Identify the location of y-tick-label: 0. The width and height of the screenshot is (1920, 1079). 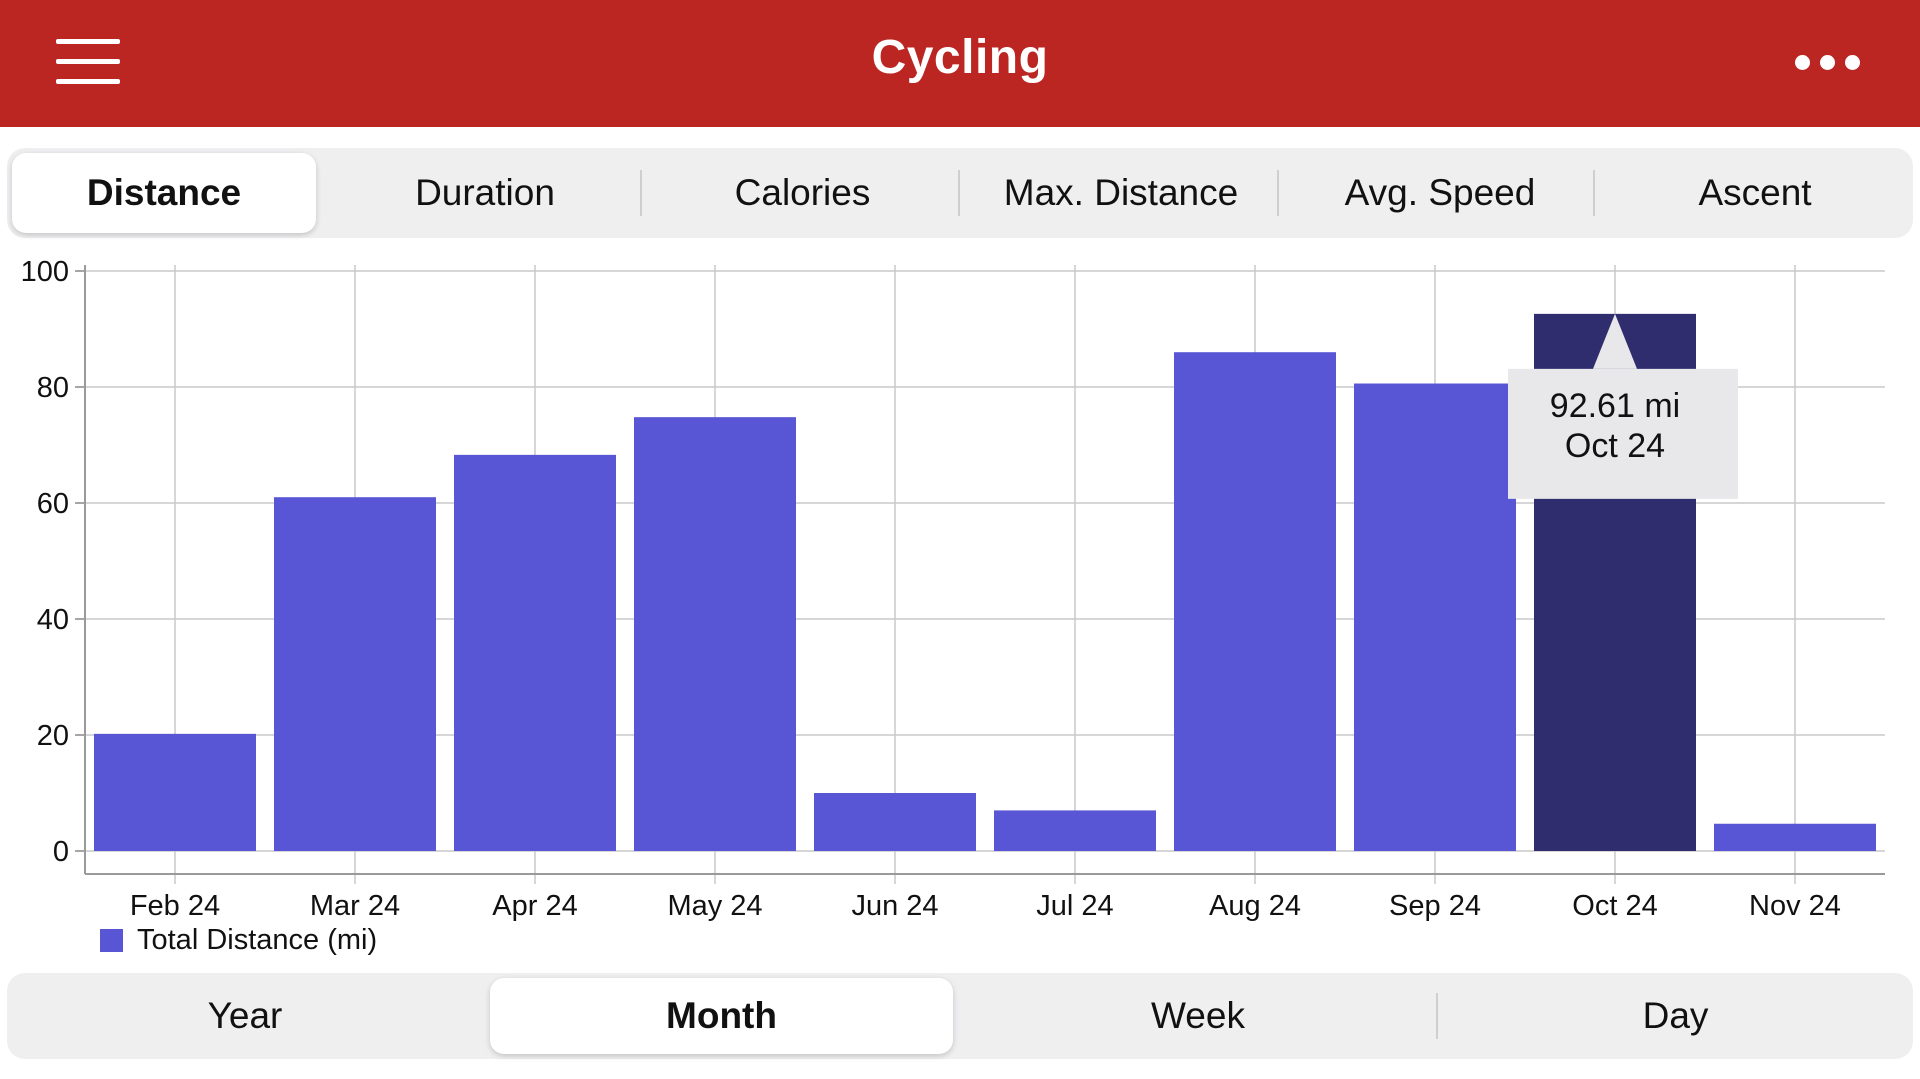
(61, 852).